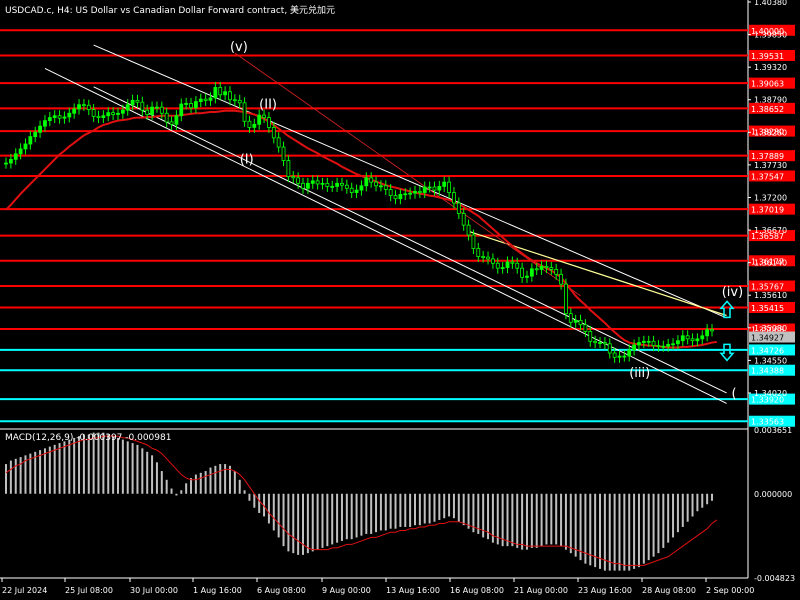 The width and height of the screenshot is (800, 600). What do you see at coordinates (239, 47) in the screenshot?
I see `wave-label-v: (v)` at bounding box center [239, 47].